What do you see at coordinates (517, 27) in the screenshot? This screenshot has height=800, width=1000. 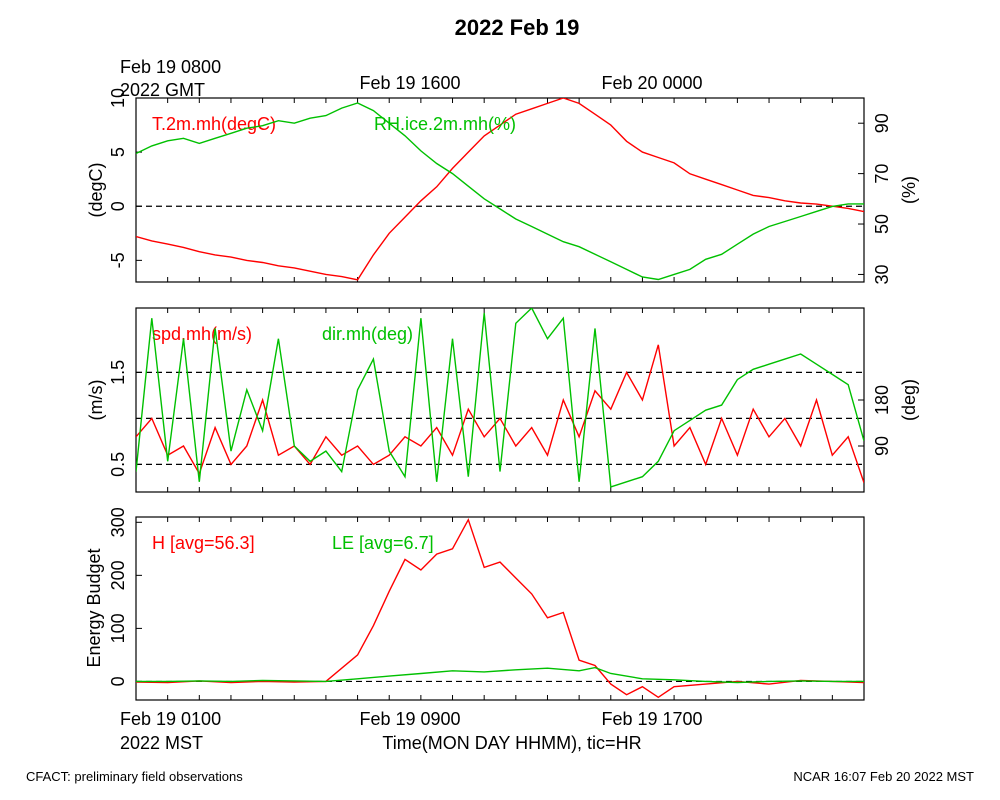 I see `chart-title: 2022 Feb 19` at bounding box center [517, 27].